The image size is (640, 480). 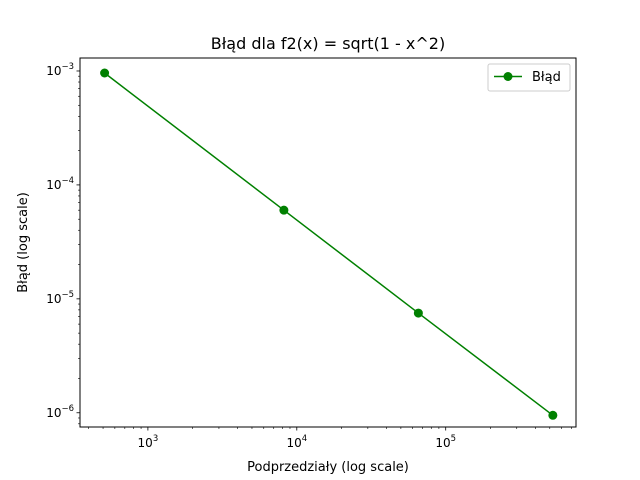 What do you see at coordinates (60, 412) in the screenshot?
I see `y-tick-label: 10⁻⁶` at bounding box center [60, 412].